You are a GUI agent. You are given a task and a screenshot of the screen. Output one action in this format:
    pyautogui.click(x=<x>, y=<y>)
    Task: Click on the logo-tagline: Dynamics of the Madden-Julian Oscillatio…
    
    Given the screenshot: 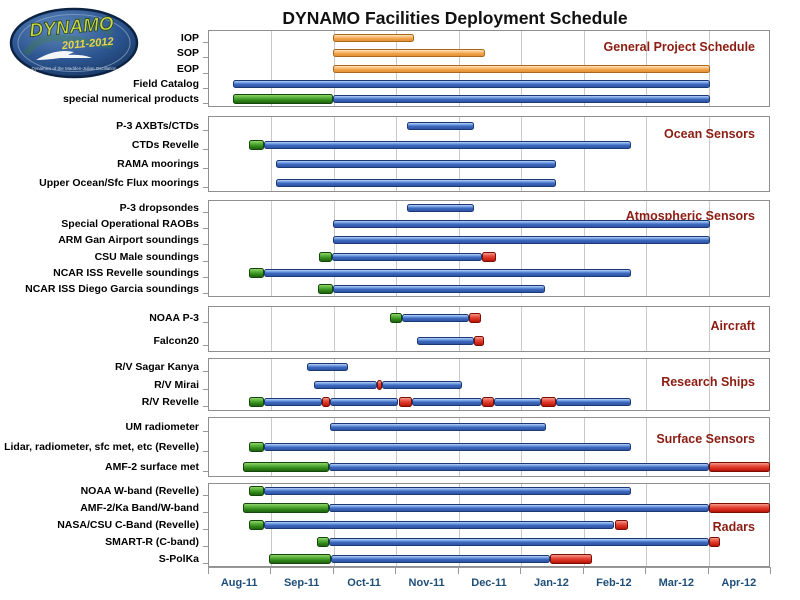 What is the action you would take?
    pyautogui.click(x=74, y=68)
    